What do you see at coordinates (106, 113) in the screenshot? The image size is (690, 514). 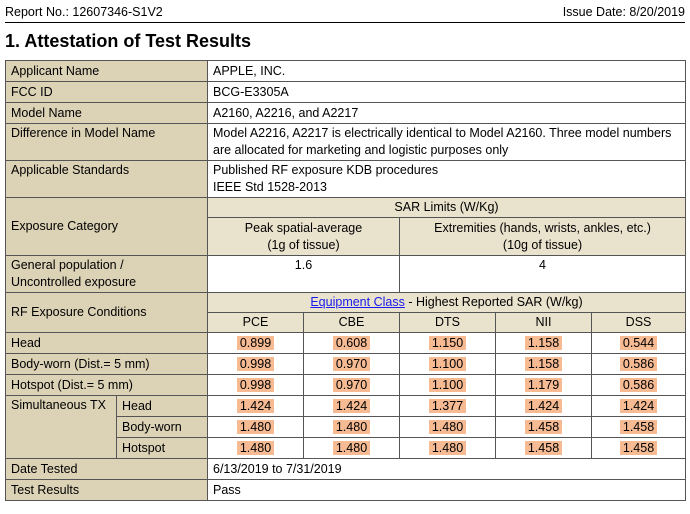 I see `model-label: Model Name` at bounding box center [106, 113].